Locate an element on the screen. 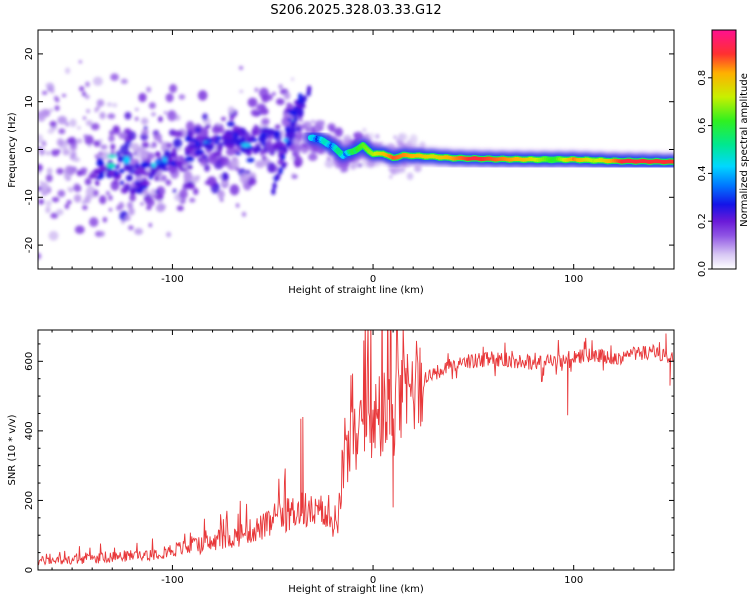 This screenshot has height=600, width=750. figure-title: S206.2025.328.03.33.G12 is located at coordinates (355, 10).